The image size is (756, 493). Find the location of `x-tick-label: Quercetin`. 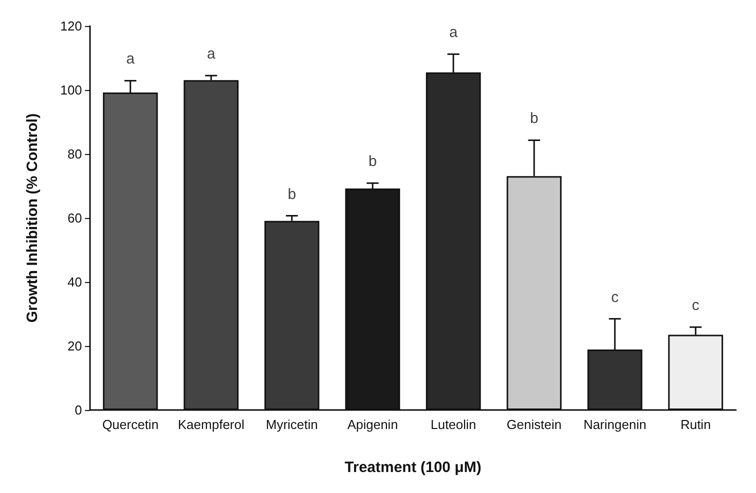

x-tick-label: Quercetin is located at coordinates (130, 424).